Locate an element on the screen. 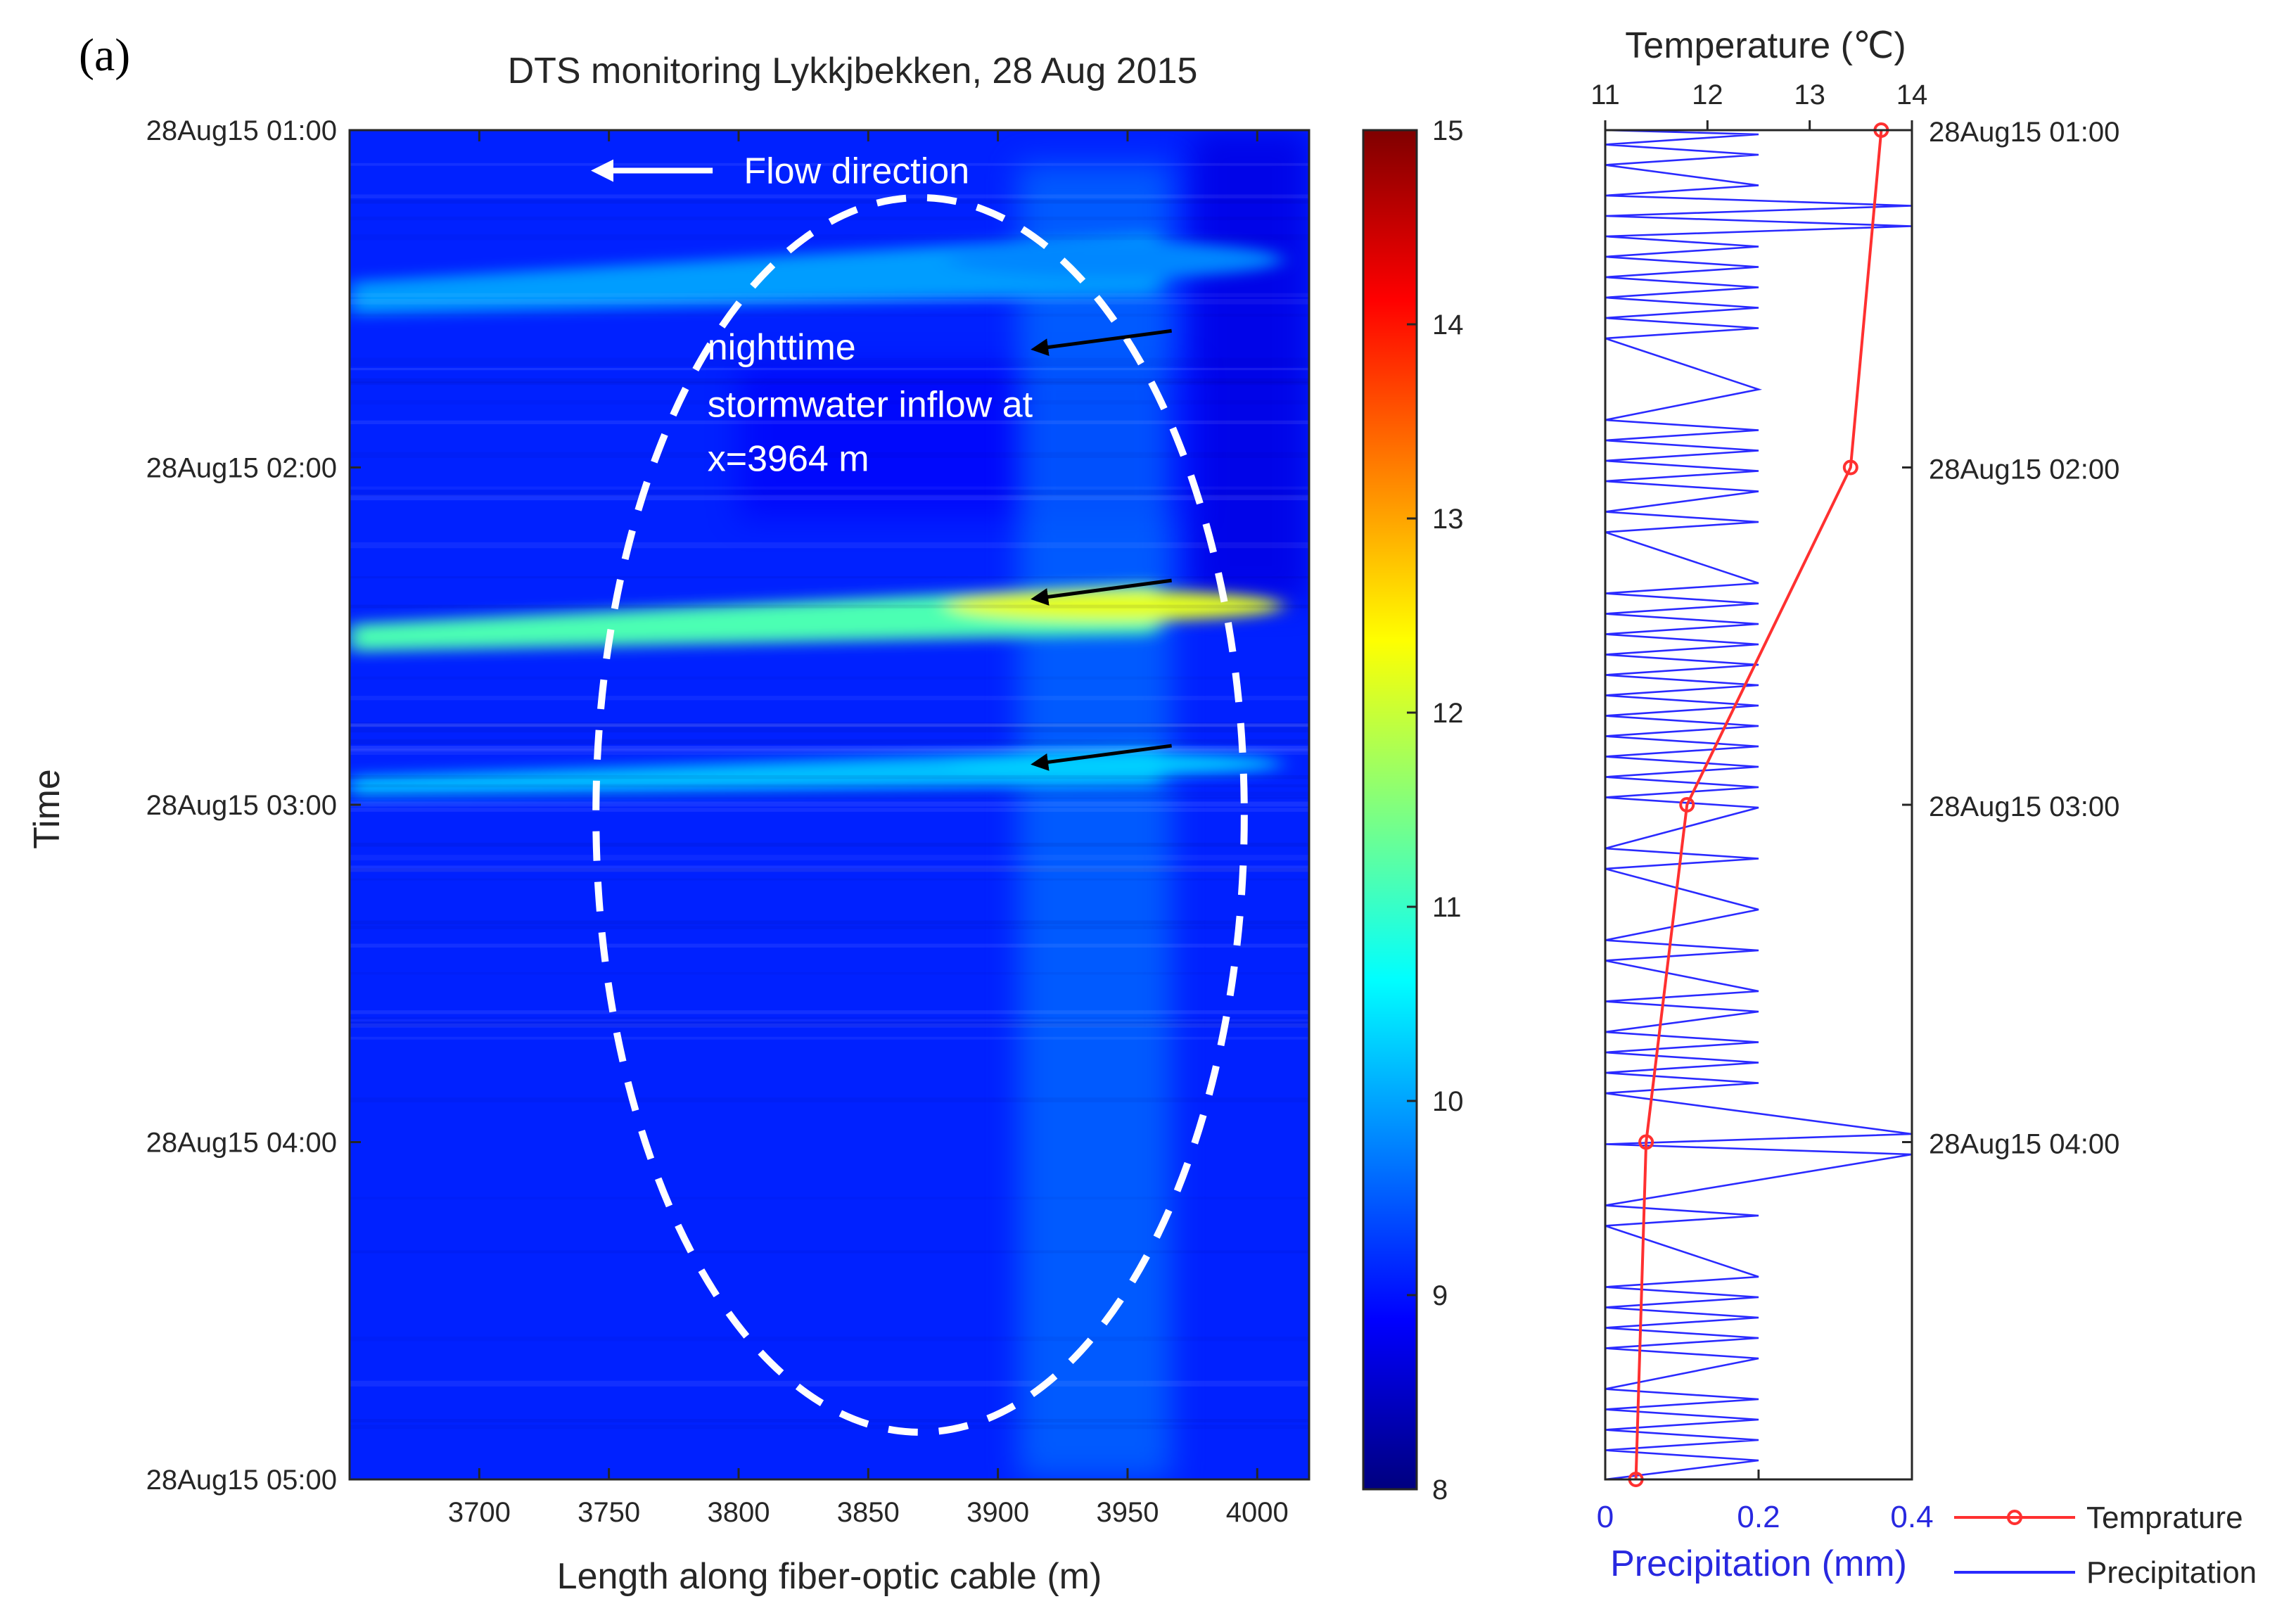 The height and width of the screenshot is (1618, 2296). profile-legend: Temprature Precipitation is located at coordinates (2106, 1545).